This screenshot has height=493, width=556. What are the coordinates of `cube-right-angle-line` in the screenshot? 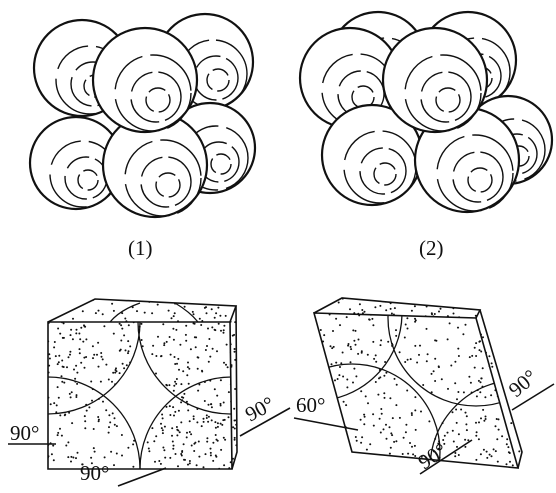 It's located at (265, 422).